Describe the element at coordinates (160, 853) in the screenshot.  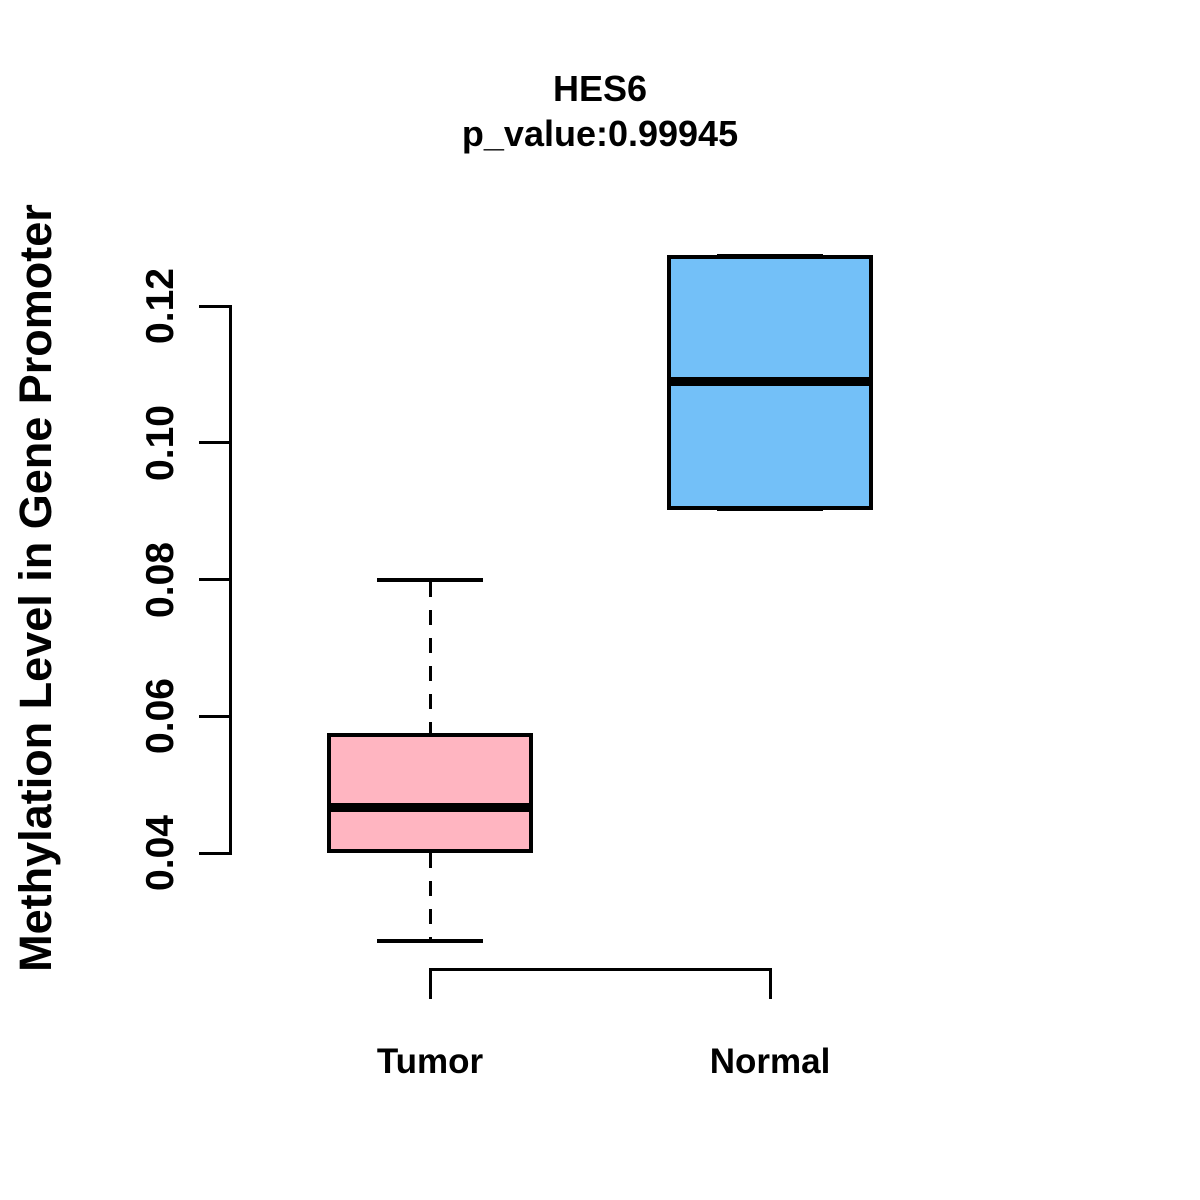
I see `y-tick-label: 0.04` at that location.